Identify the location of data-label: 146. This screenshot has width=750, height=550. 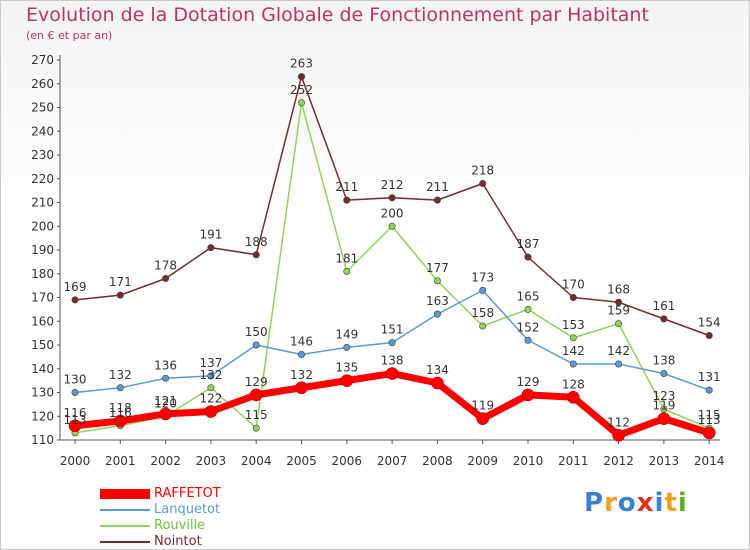
(301, 342).